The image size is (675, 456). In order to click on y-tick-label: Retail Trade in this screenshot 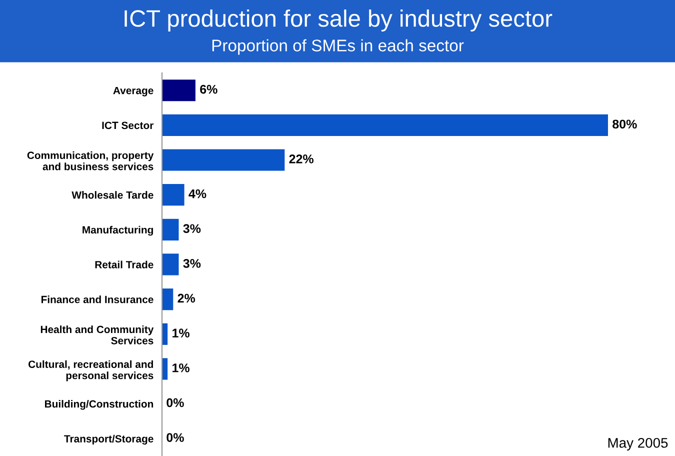, I will do `click(124, 264)`.